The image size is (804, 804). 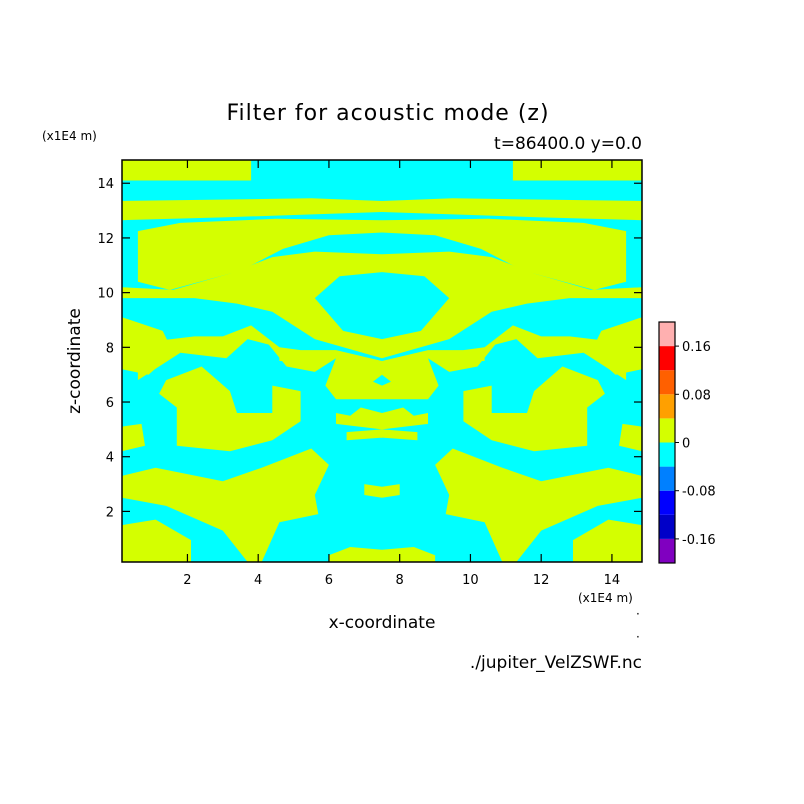 What do you see at coordinates (696, 347) in the screenshot?
I see `colorbar-tick-label: 0.16` at bounding box center [696, 347].